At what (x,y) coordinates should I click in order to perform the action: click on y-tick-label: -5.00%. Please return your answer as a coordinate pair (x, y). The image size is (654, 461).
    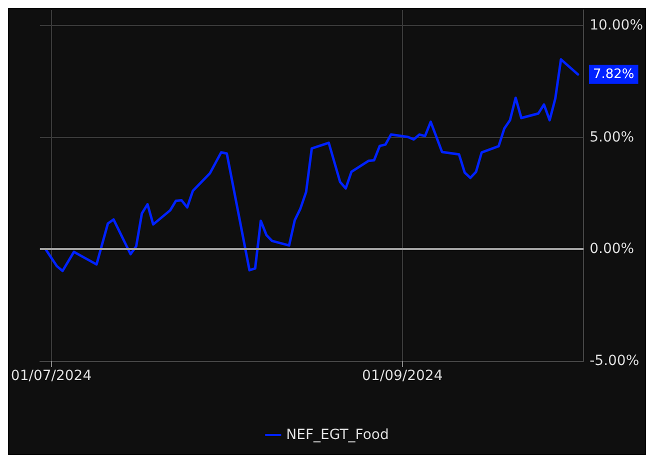
    Looking at the image, I should click on (615, 361).